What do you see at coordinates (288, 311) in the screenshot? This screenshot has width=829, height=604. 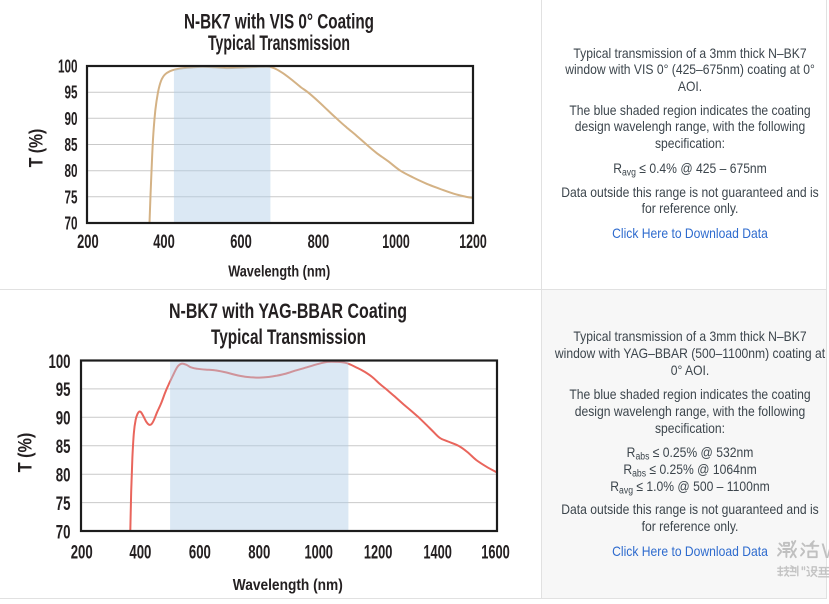 I see `svg-text: N-BK7 with YAG-BBAR Coating` at bounding box center [288, 311].